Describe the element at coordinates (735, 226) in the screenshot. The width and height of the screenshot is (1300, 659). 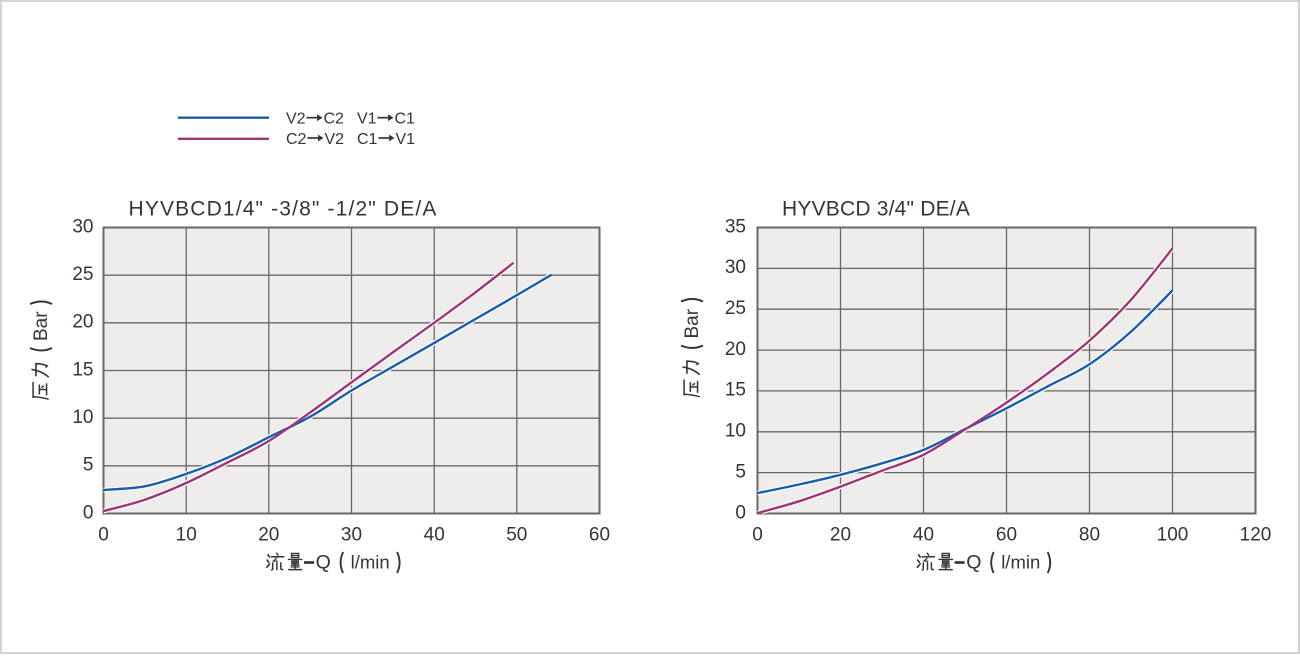
I see `svg-text: 35` at that location.